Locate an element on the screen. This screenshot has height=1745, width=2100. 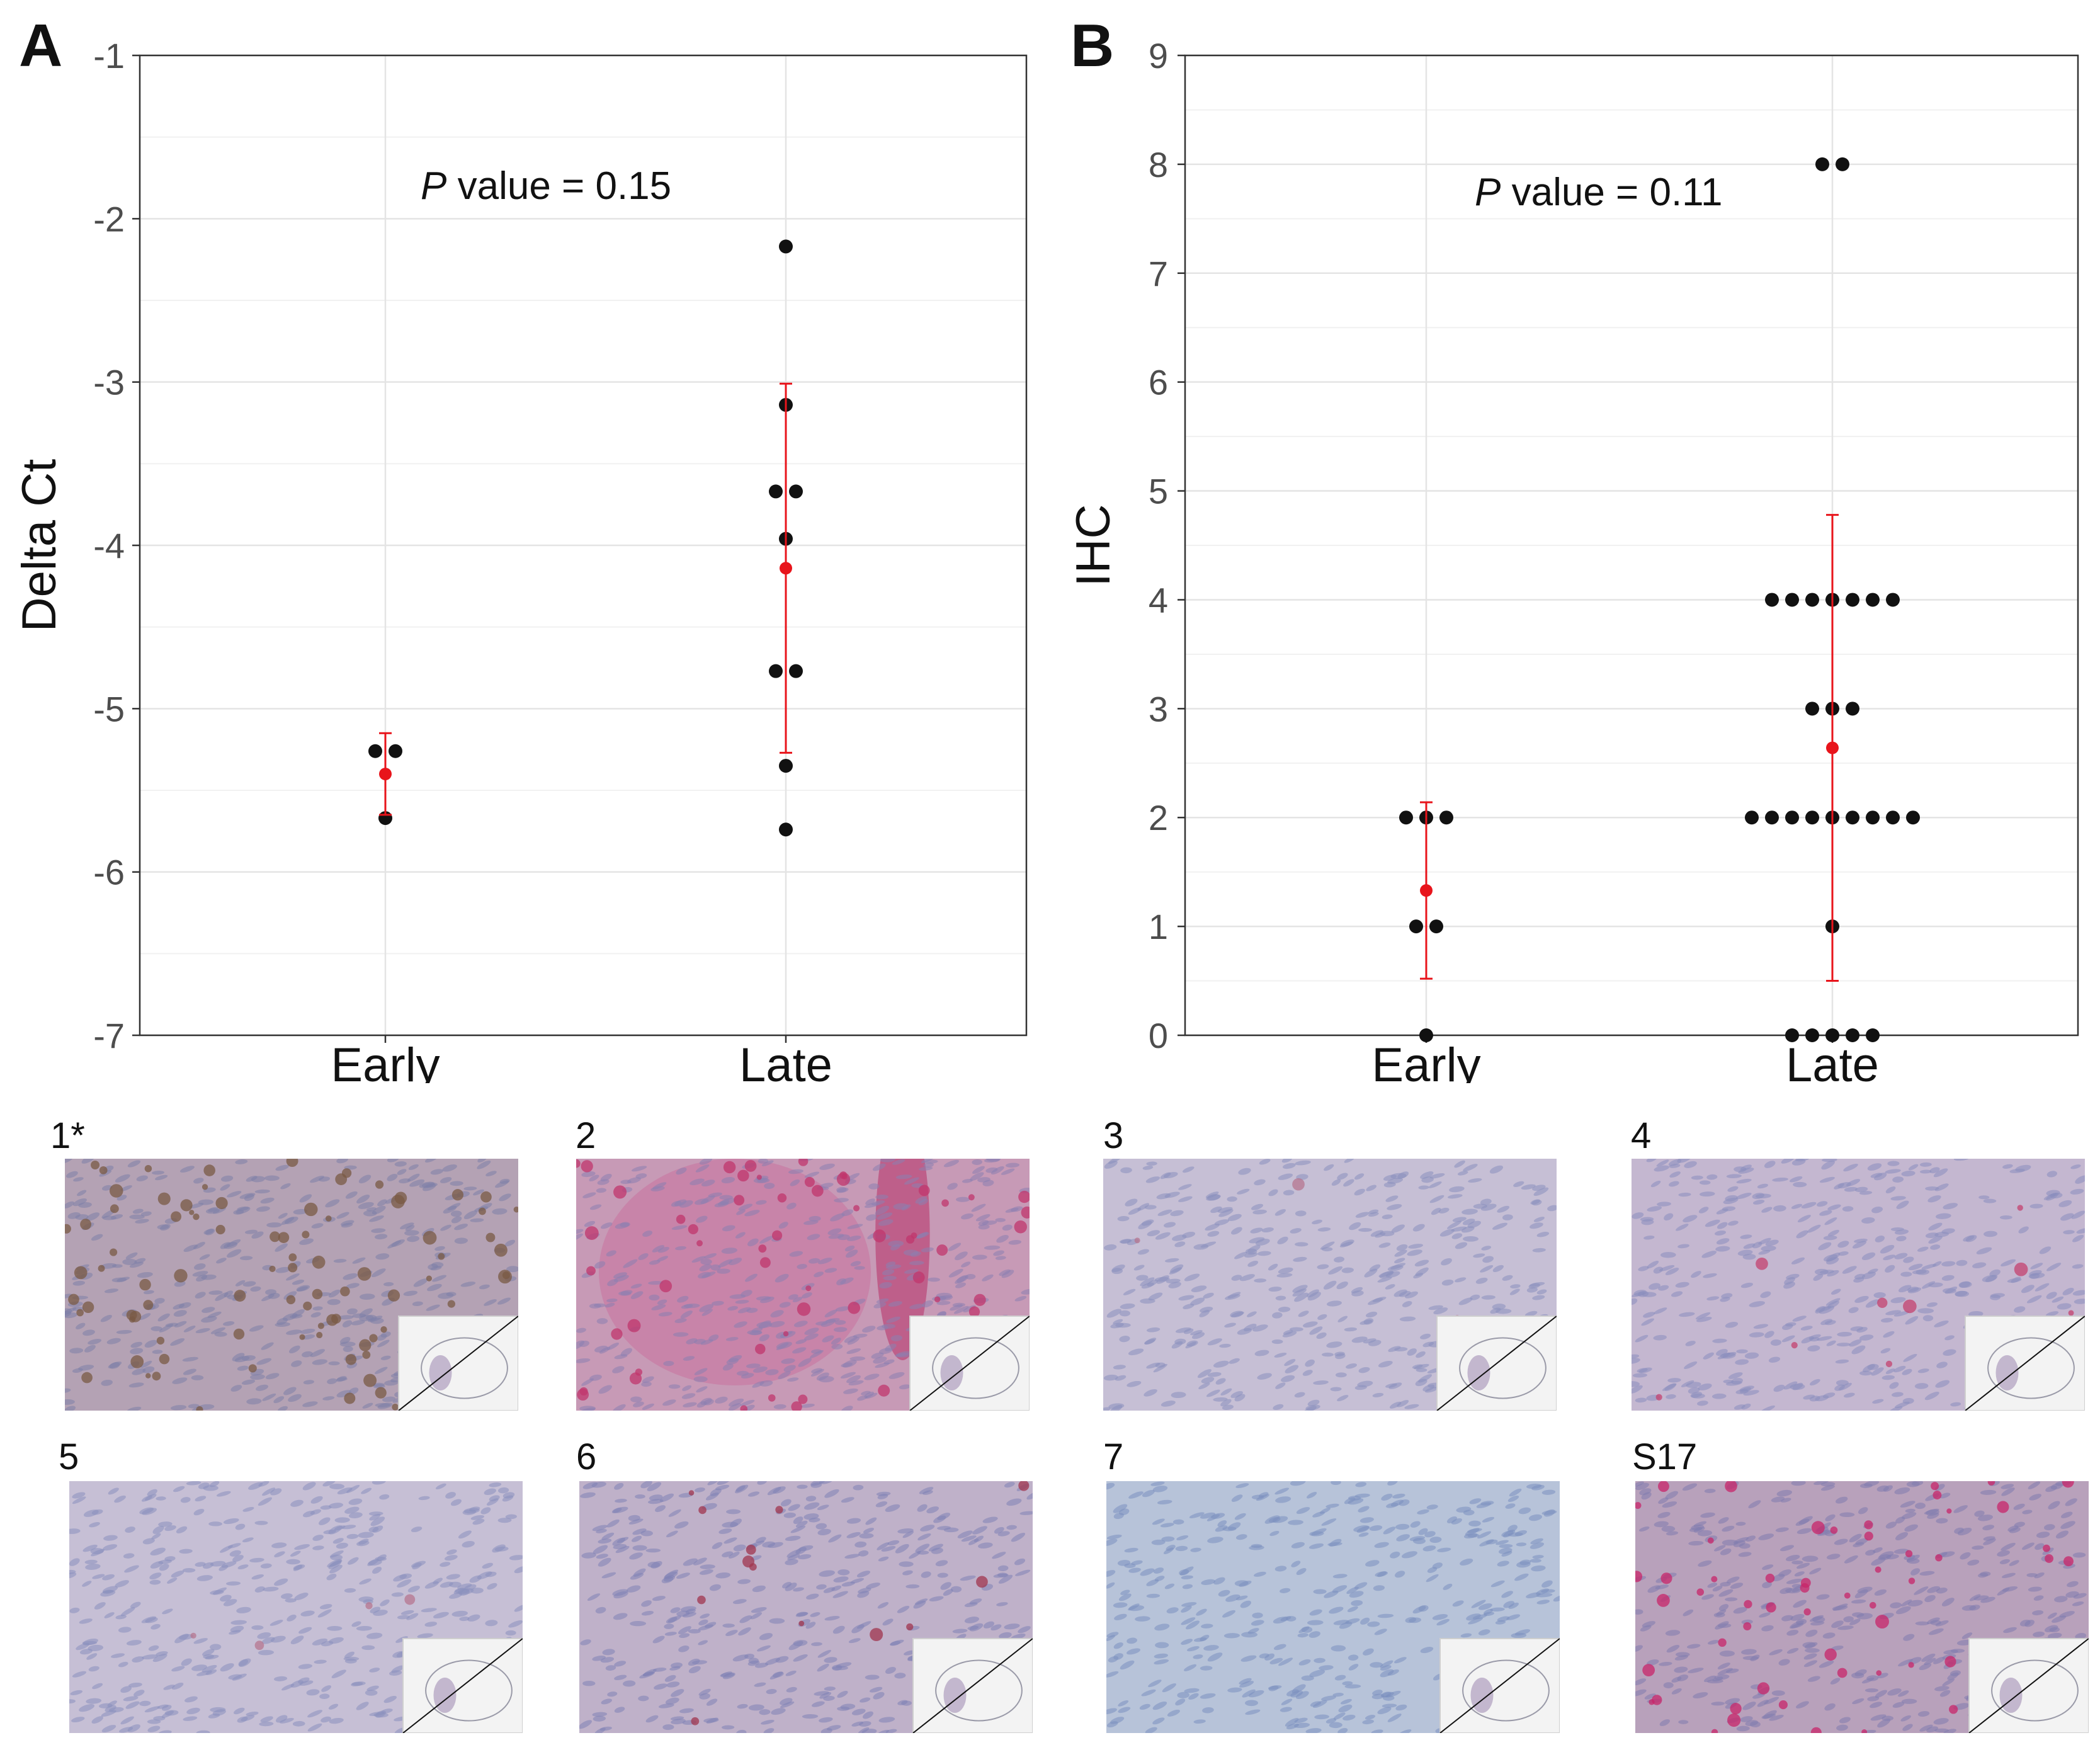
inset-section is located at coordinates (2011, 1695).